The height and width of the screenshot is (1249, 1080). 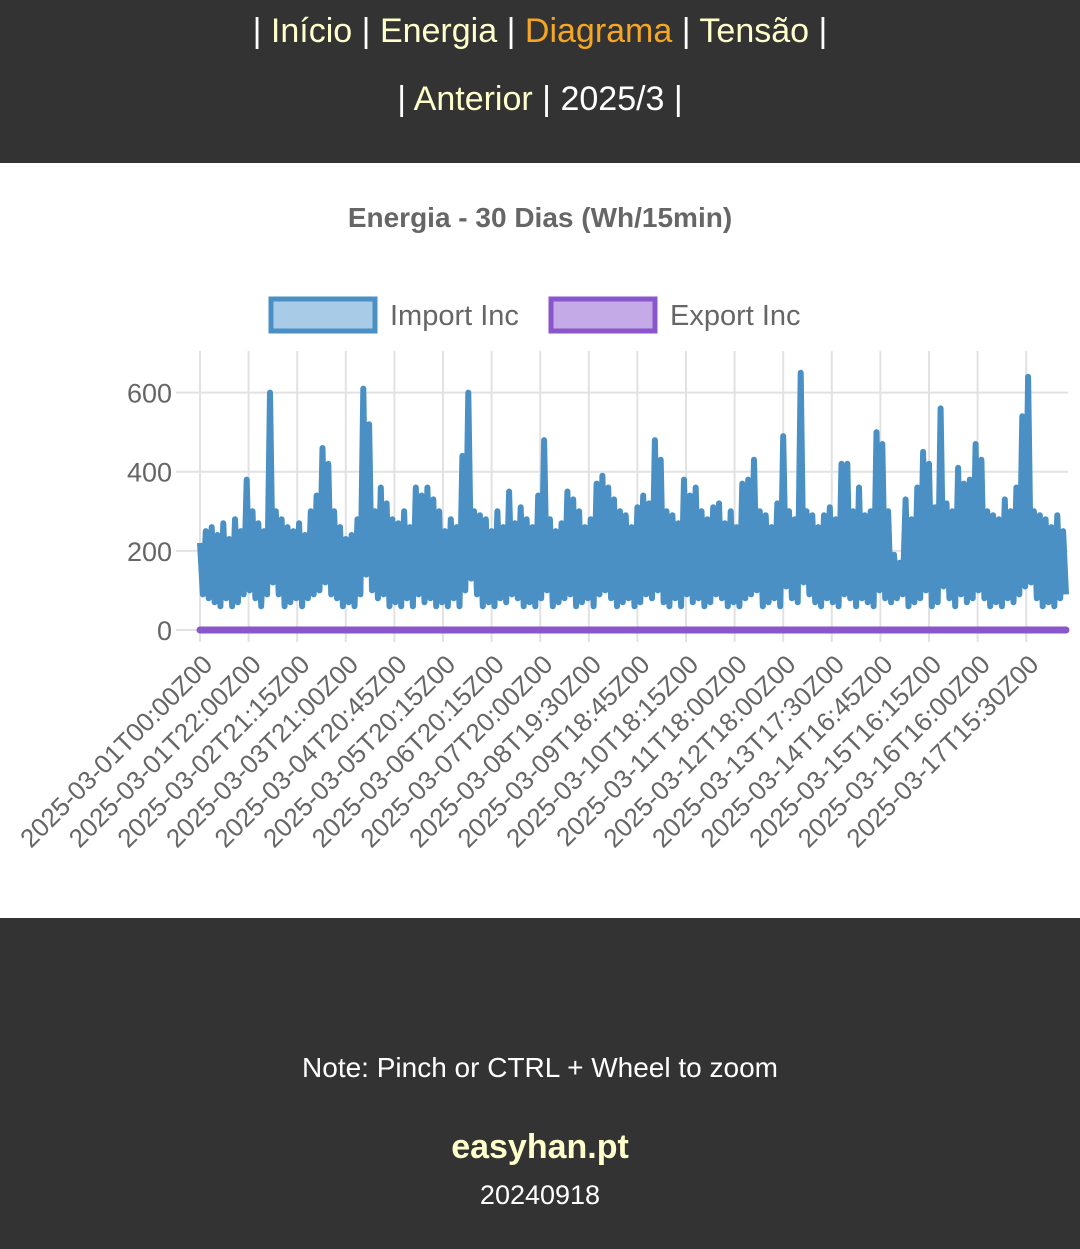 What do you see at coordinates (735, 316) in the screenshot?
I see `legend-label: Export Inc` at bounding box center [735, 316].